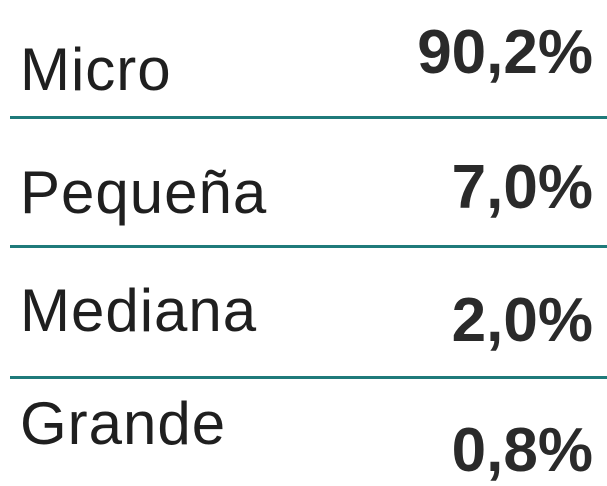 This screenshot has height=486, width=607. Describe the element at coordinates (505, 52) in the screenshot. I see `row-value: 90,2%` at that location.